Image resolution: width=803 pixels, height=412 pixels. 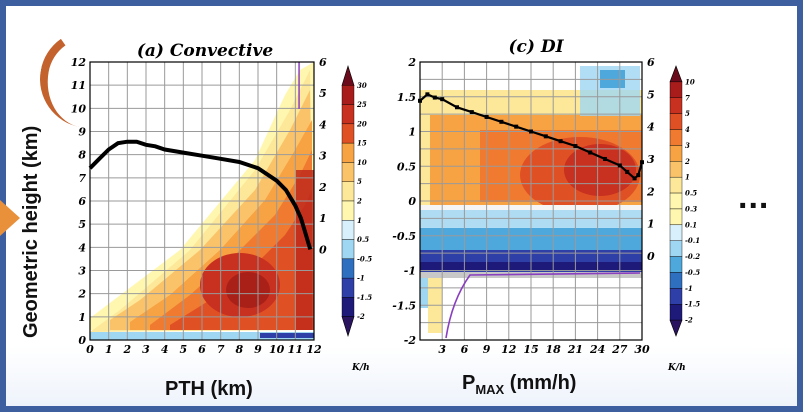 I want to click on x-tick-label: 0, so click(x=90, y=349).